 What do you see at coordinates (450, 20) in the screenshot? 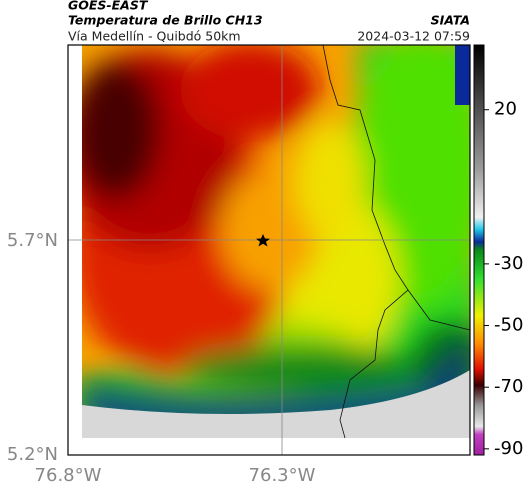
I see `agency: SIATA` at bounding box center [450, 20].